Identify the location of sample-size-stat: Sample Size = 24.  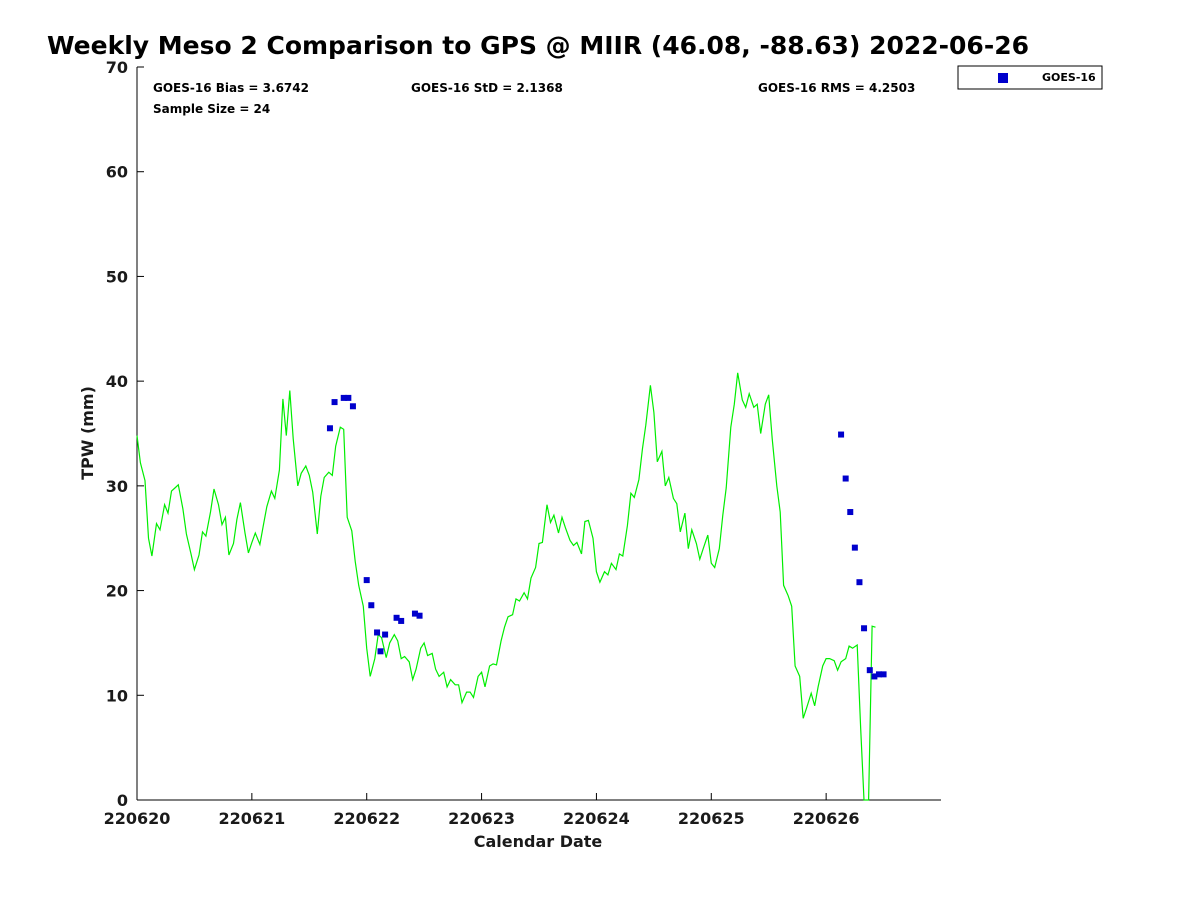
(211, 109).